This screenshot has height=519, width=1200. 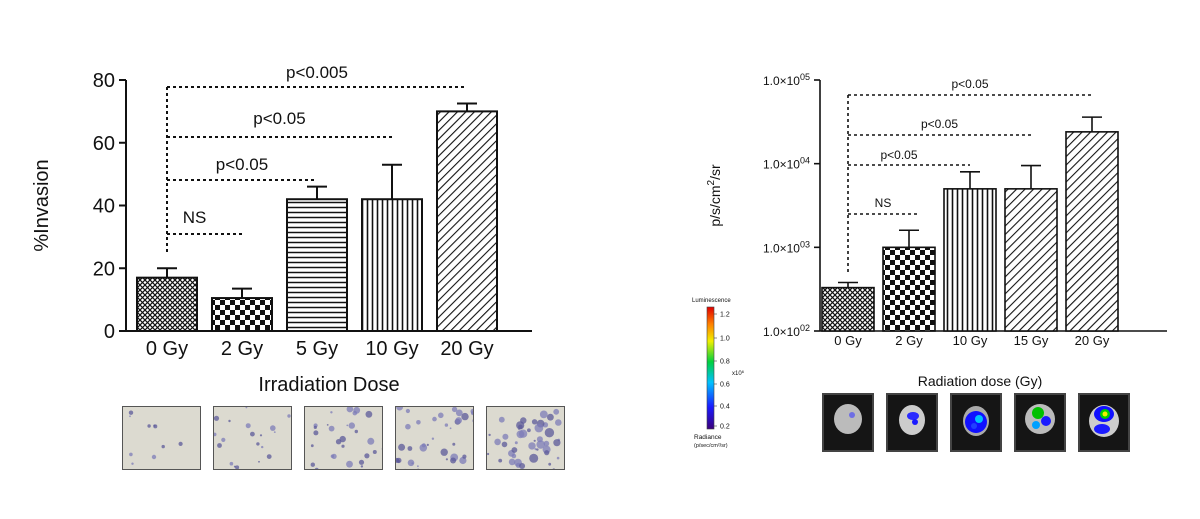 What do you see at coordinates (725, 315) in the screenshot?
I see `colorbar-tick-label: 1.2` at bounding box center [725, 315].